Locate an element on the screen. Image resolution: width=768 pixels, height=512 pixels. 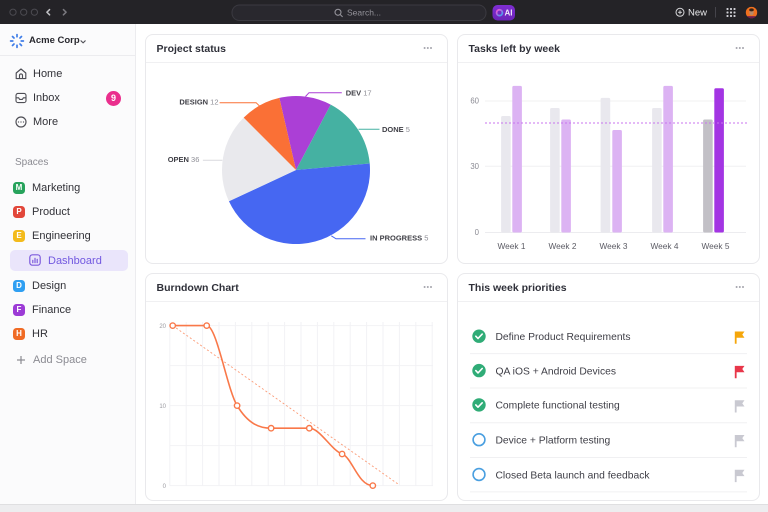
svg-text:Closed Beta launch and feedbac: Closed Beta launch and feedback is located at coordinates (573, 475).